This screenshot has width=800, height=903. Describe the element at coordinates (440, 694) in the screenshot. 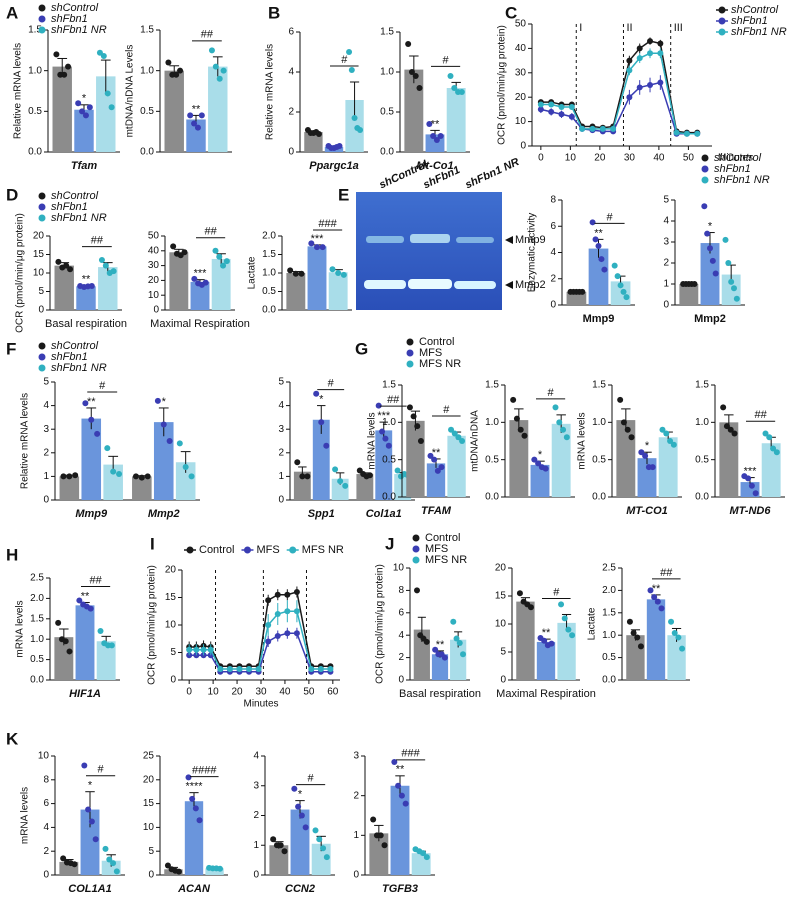

I see `x-tick-label: Basal respiration` at that location.